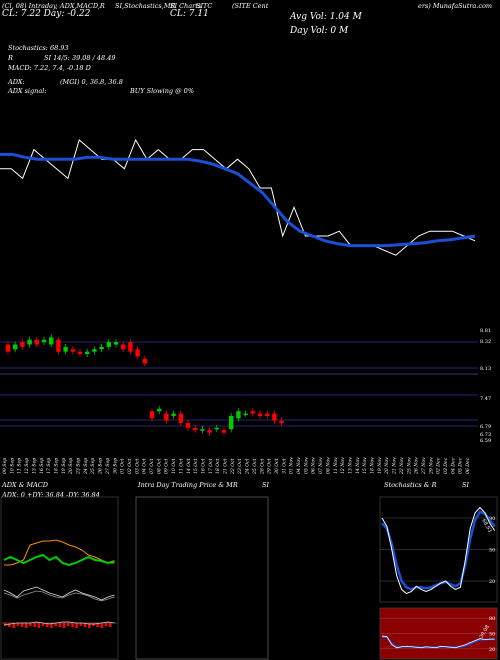  What do you see at coordinates (486, 342) in the screenshot?
I see `price-label-1: 8.32` at bounding box center [486, 342].